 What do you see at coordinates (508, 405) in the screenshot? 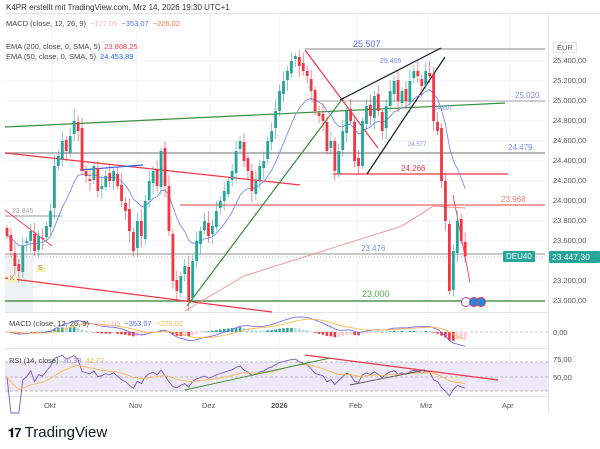
I see `time-axis-label: Apr` at bounding box center [508, 405].